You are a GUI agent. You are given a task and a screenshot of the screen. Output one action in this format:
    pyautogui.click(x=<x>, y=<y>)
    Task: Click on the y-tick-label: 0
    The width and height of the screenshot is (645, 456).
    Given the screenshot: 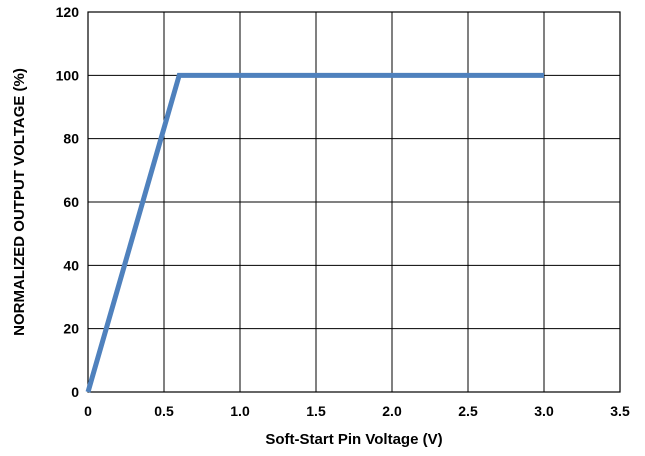 What is the action you would take?
    pyautogui.click(x=75, y=392)
    